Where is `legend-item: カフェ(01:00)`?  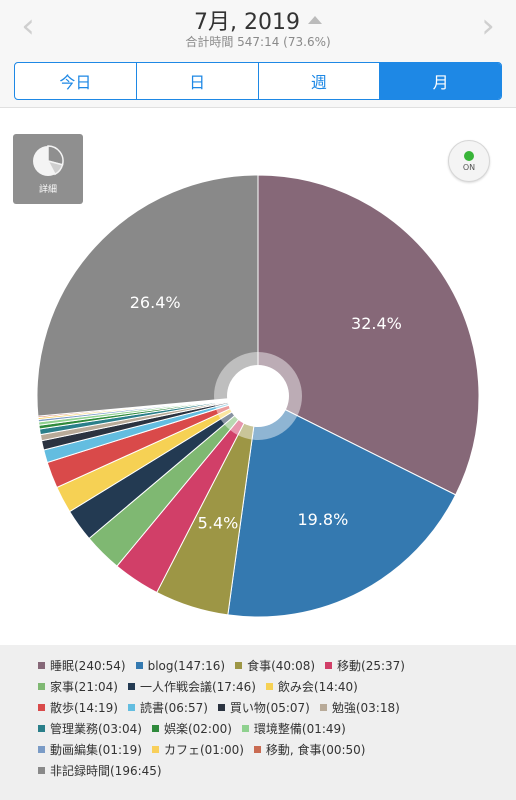
legend-item: カフェ(01:00) is located at coordinates (197, 749).